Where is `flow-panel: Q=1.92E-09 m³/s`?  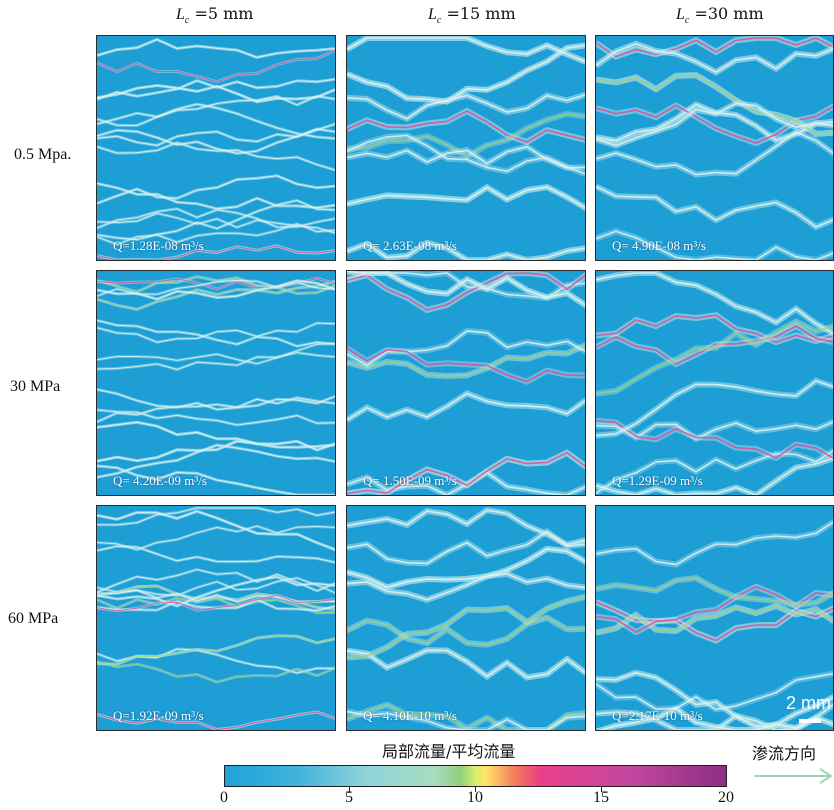 flow-panel: Q=1.92E-09 m³/s is located at coordinates (216, 618).